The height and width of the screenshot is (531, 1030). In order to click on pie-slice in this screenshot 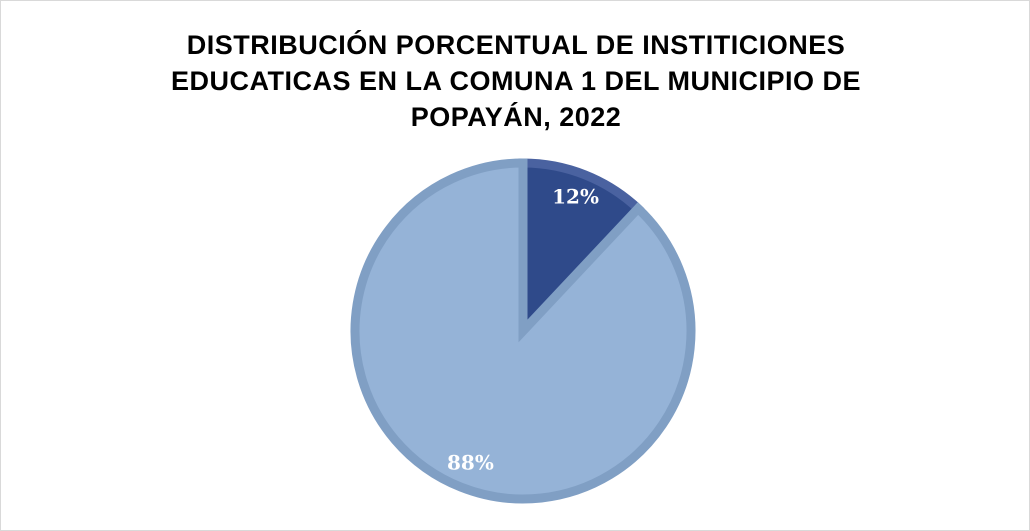, I will do `click(581, 250)`.